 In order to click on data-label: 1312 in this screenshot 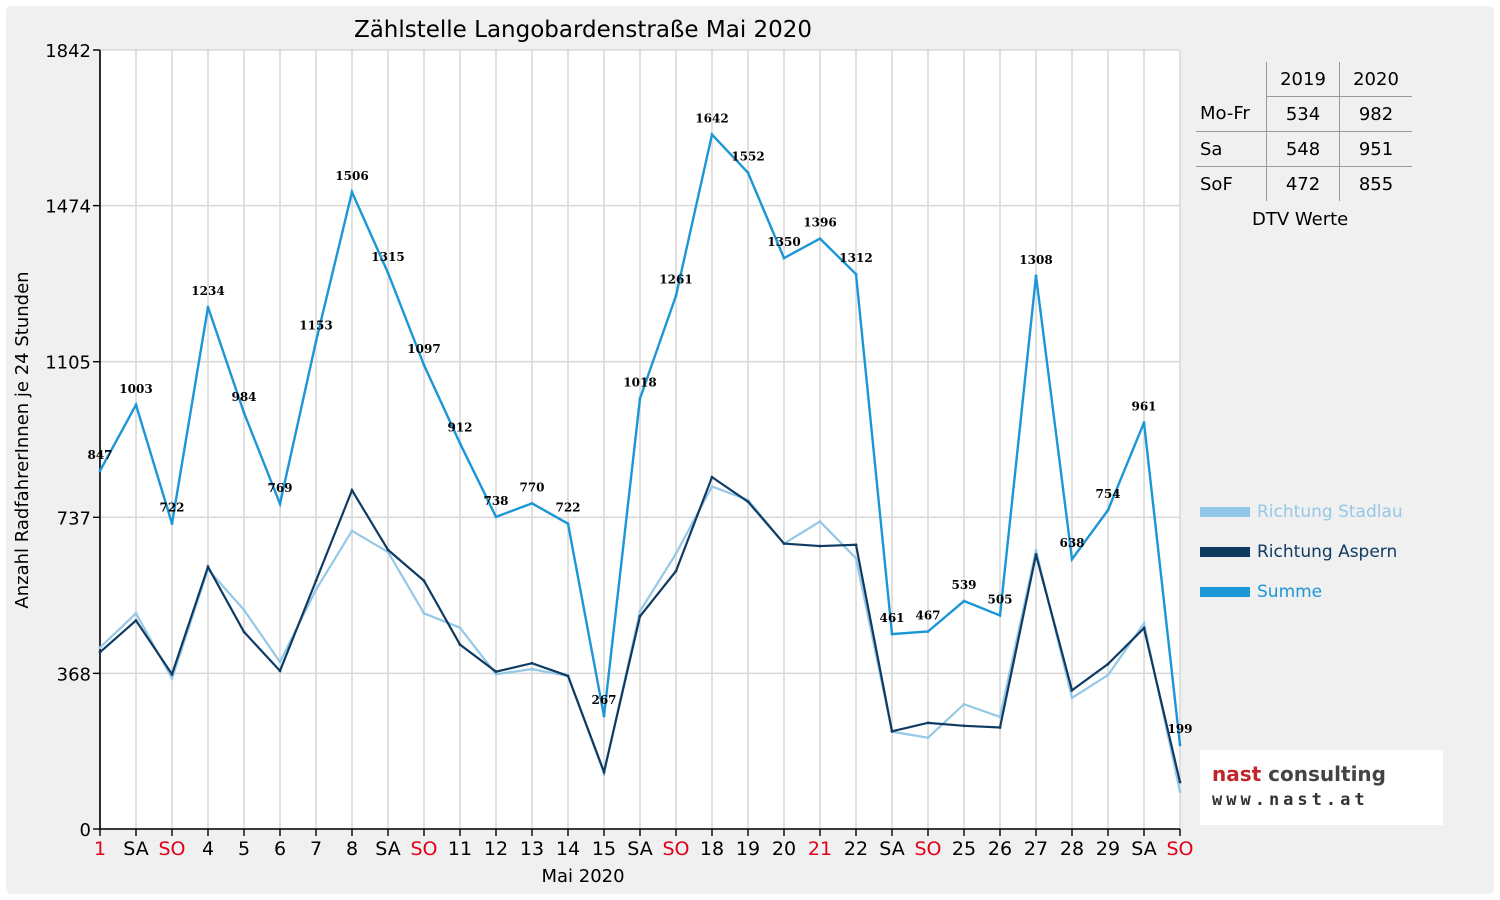, I will do `click(855, 258)`.